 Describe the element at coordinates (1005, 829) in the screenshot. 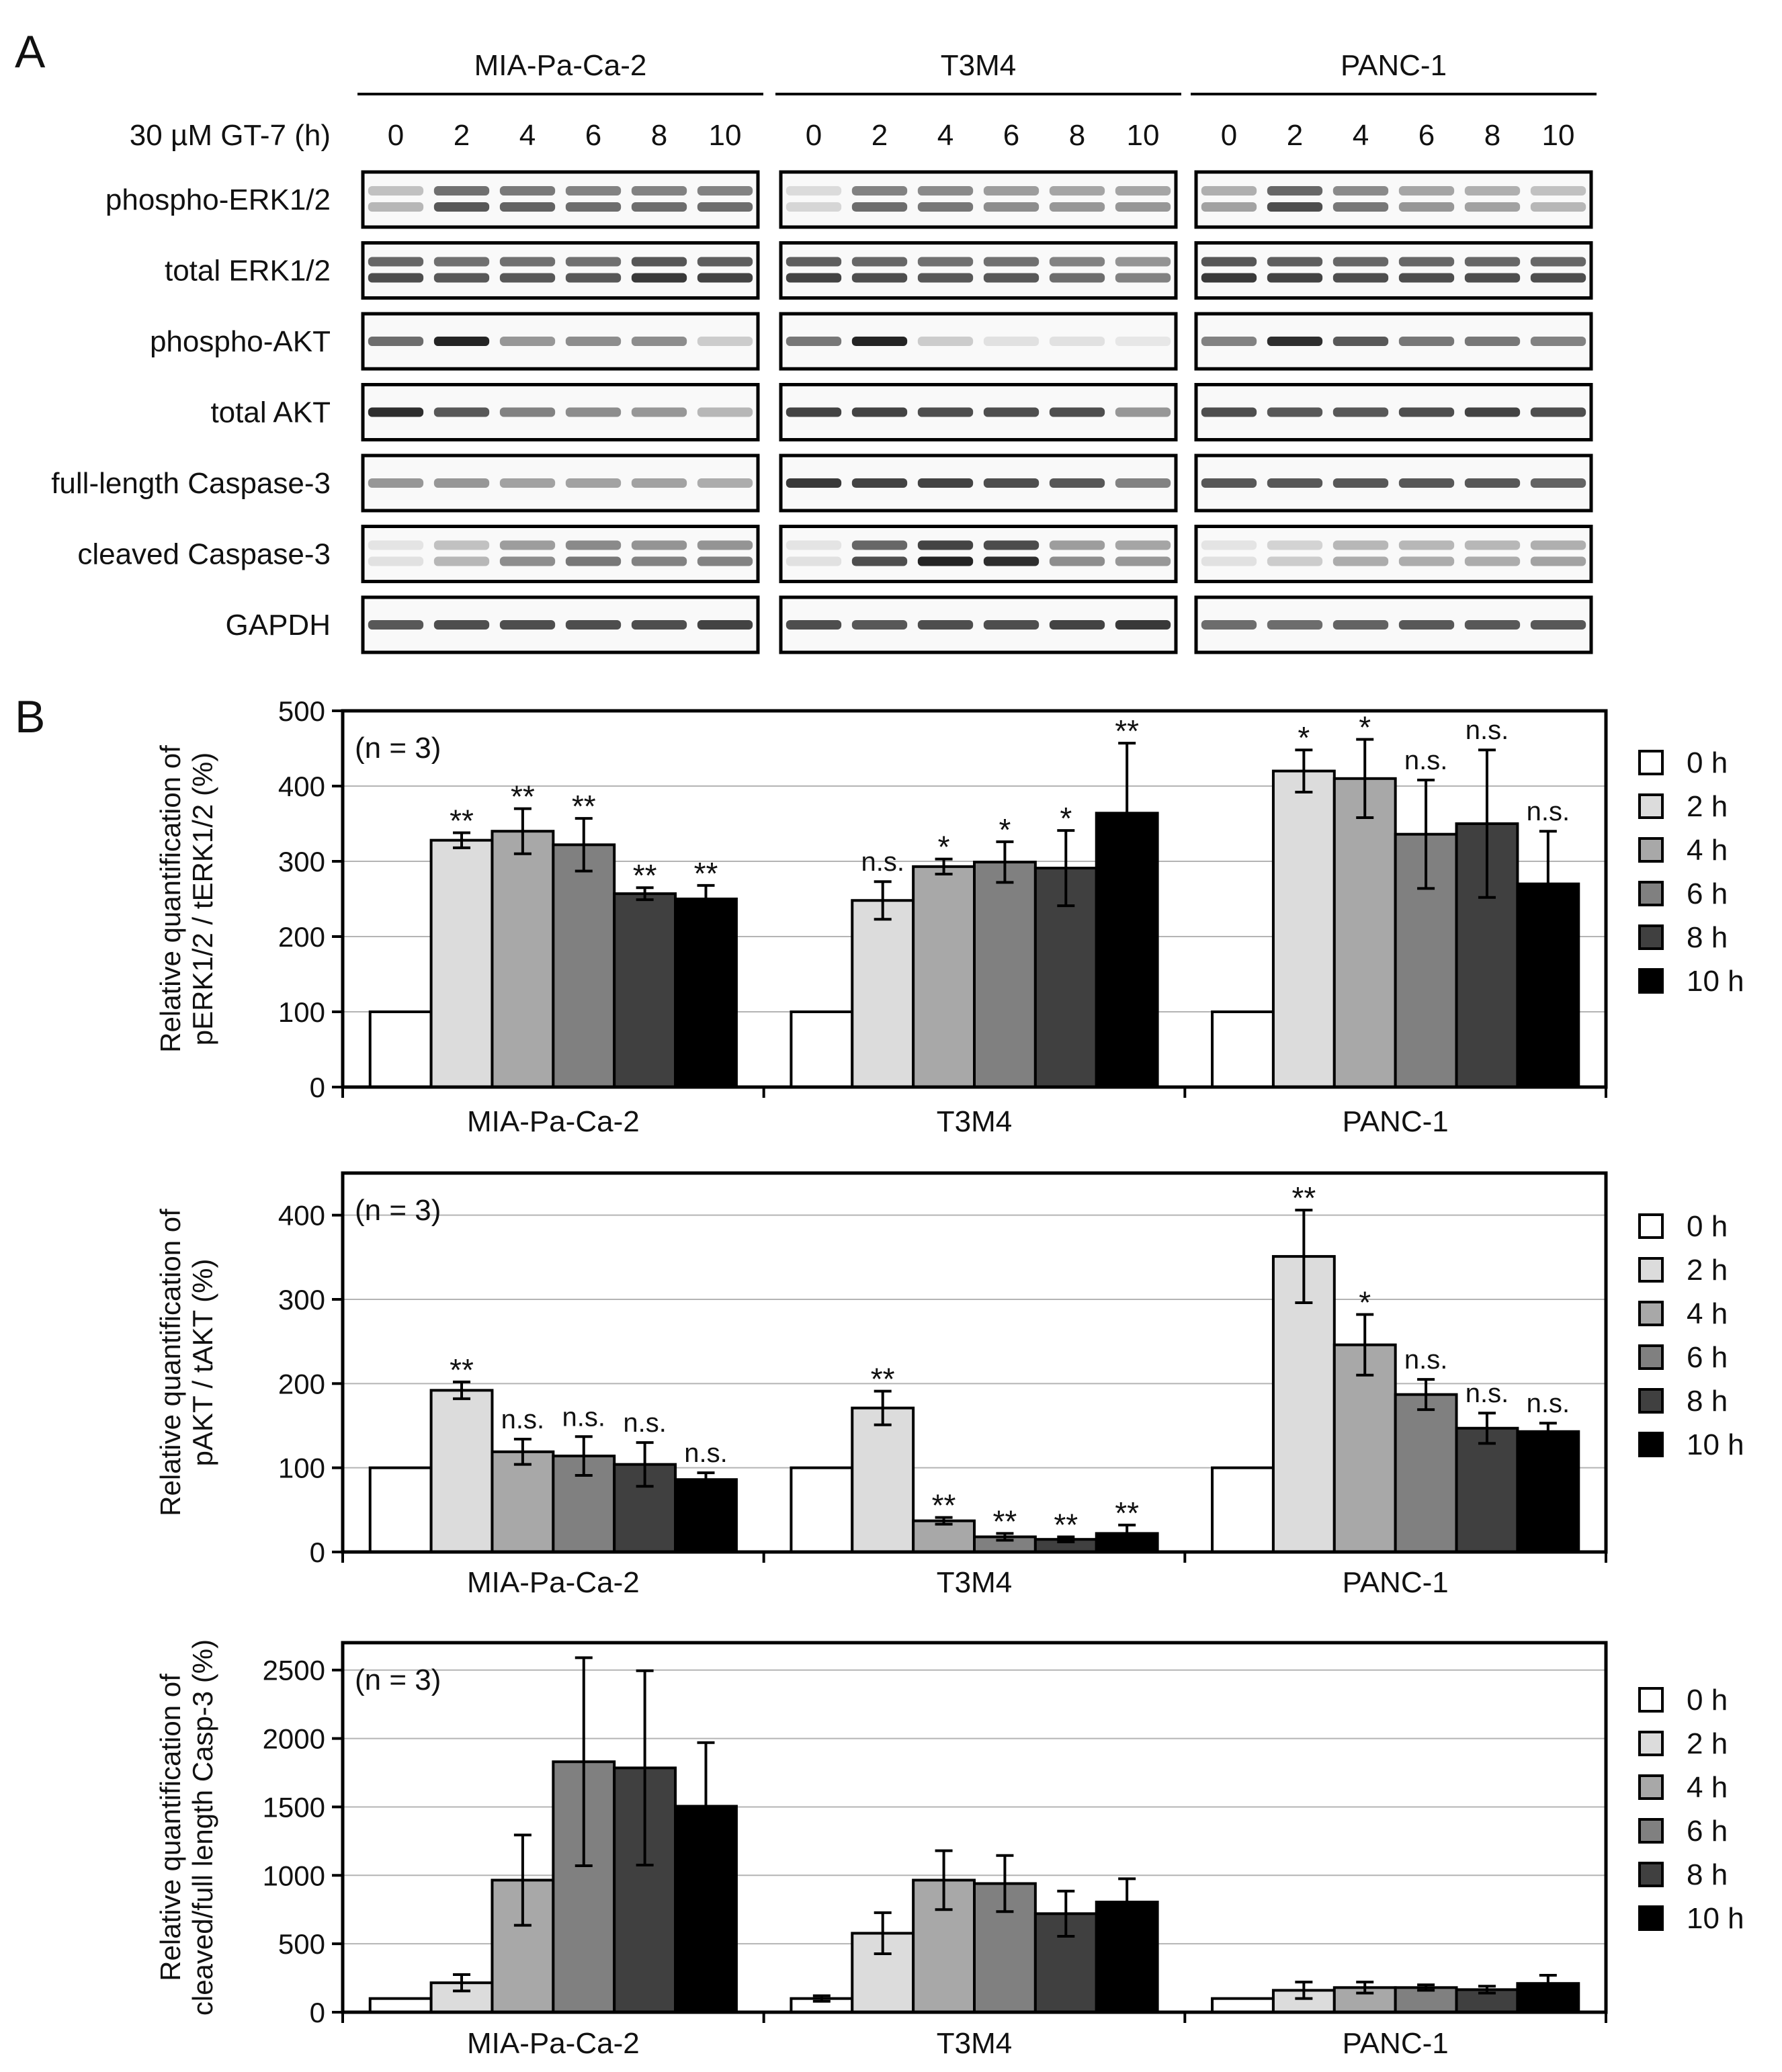

I see `significance-label: *` at that location.